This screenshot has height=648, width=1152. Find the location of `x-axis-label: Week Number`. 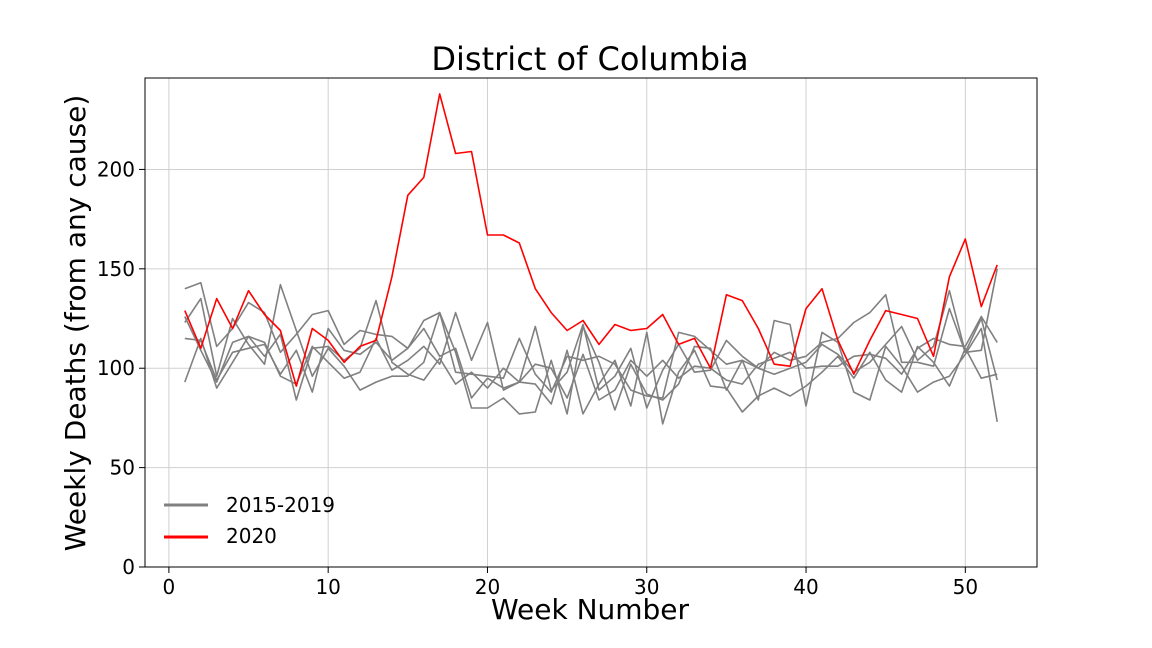

x-axis-label: Week Number is located at coordinates (590, 609).